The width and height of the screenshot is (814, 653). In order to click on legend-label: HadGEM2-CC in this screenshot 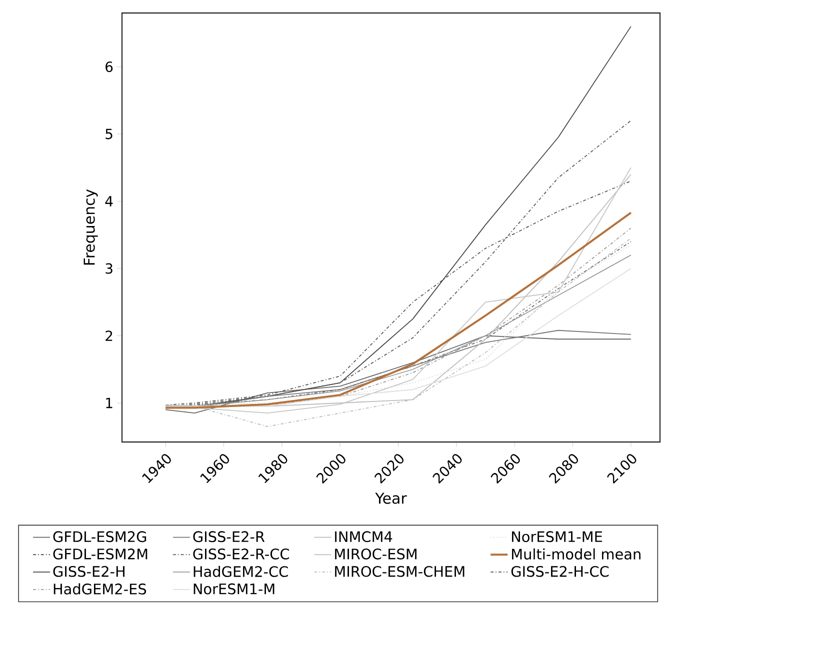, I will do `click(241, 572)`.